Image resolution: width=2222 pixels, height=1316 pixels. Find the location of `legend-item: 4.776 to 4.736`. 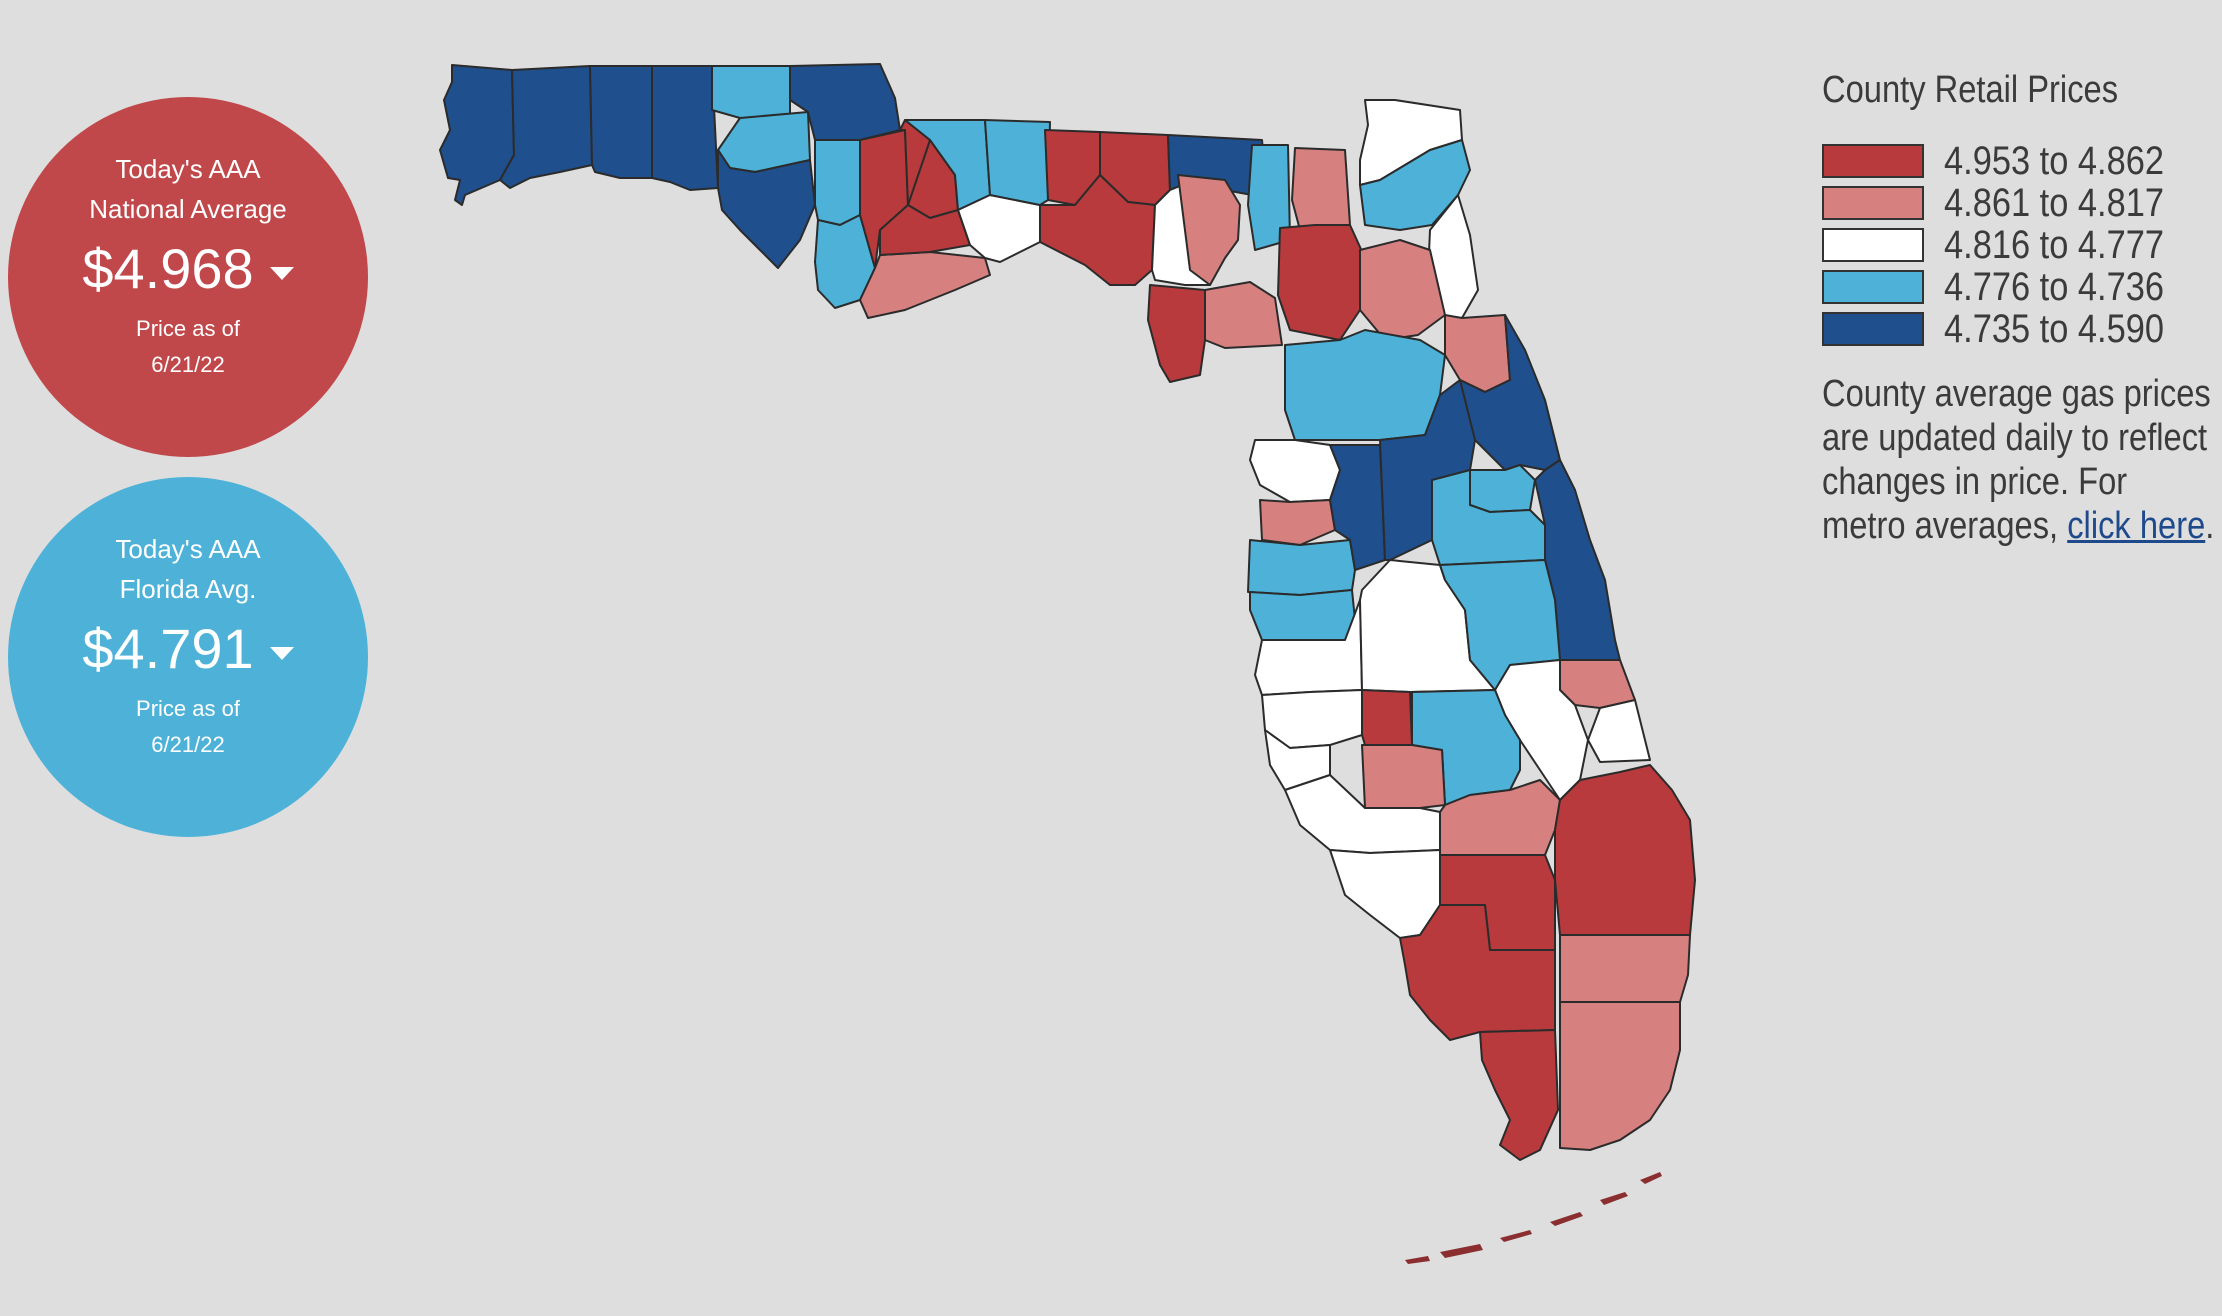

legend-item: 4.776 to 4.736 is located at coordinates (2012, 287).